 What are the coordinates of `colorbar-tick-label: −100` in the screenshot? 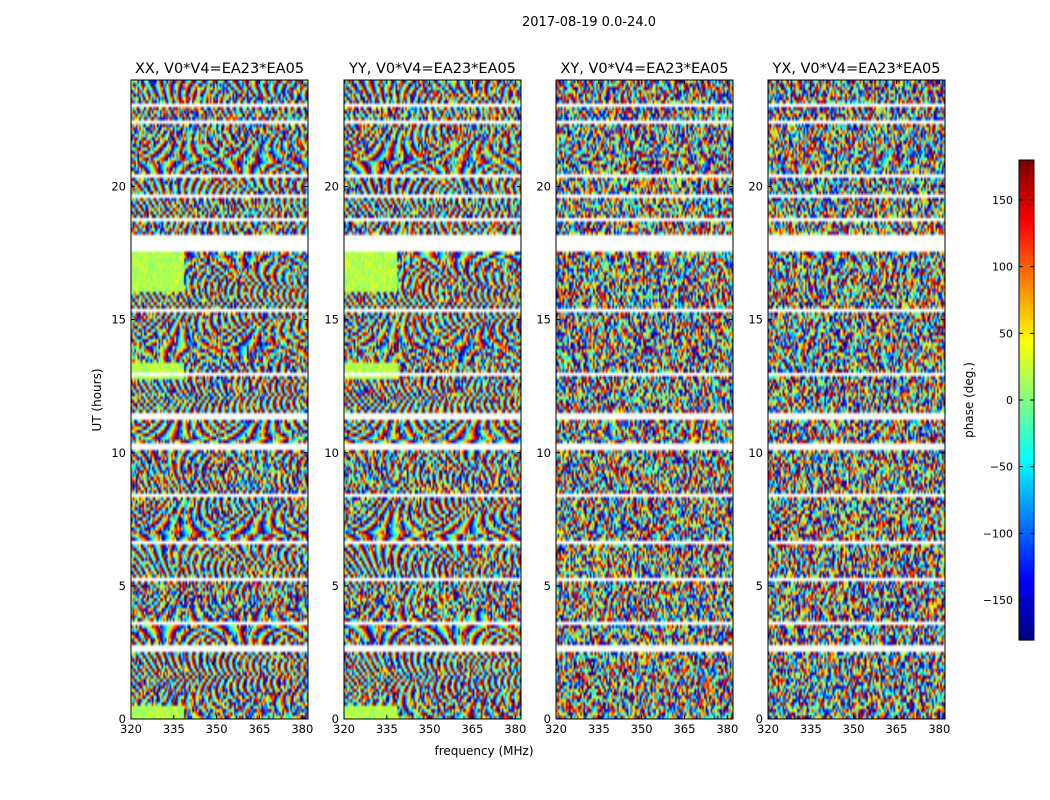 It's located at (998, 533).